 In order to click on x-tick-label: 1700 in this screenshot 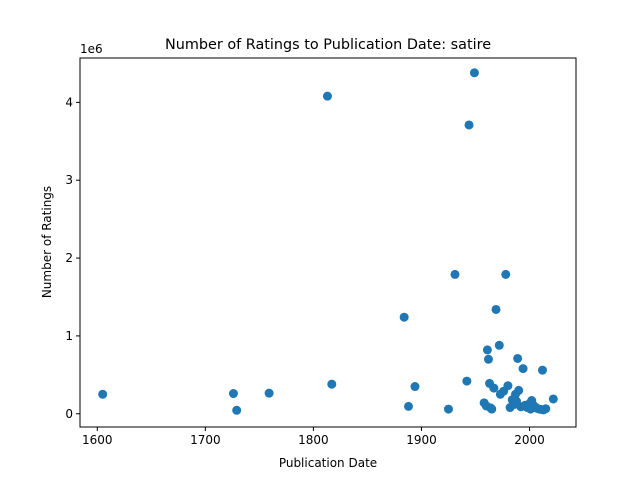, I will do `click(205, 440)`.